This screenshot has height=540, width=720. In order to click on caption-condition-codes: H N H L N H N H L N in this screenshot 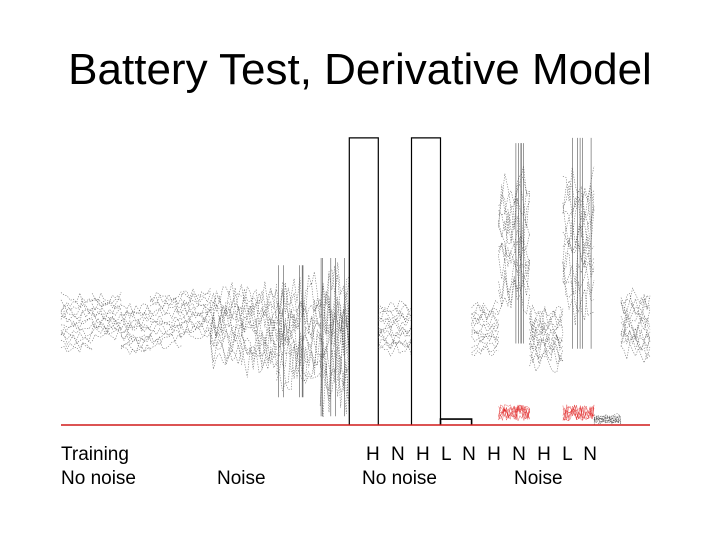, I will do `click(482, 454)`.